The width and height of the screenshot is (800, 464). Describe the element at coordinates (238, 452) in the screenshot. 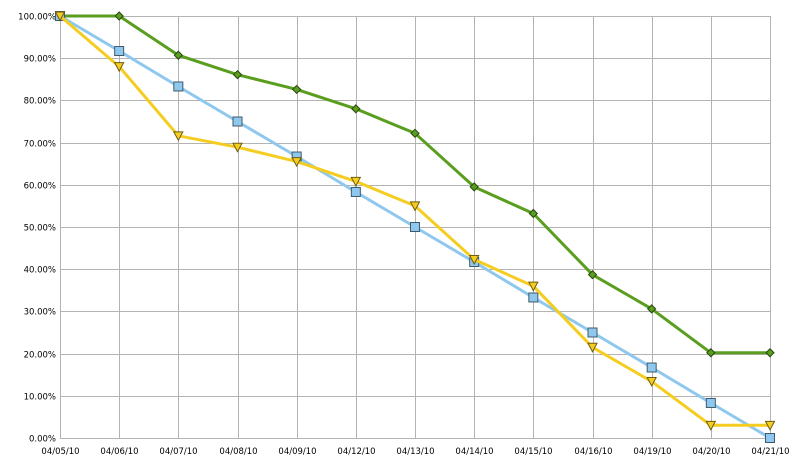

I see `x-tick-label: 04/08/10` at that location.